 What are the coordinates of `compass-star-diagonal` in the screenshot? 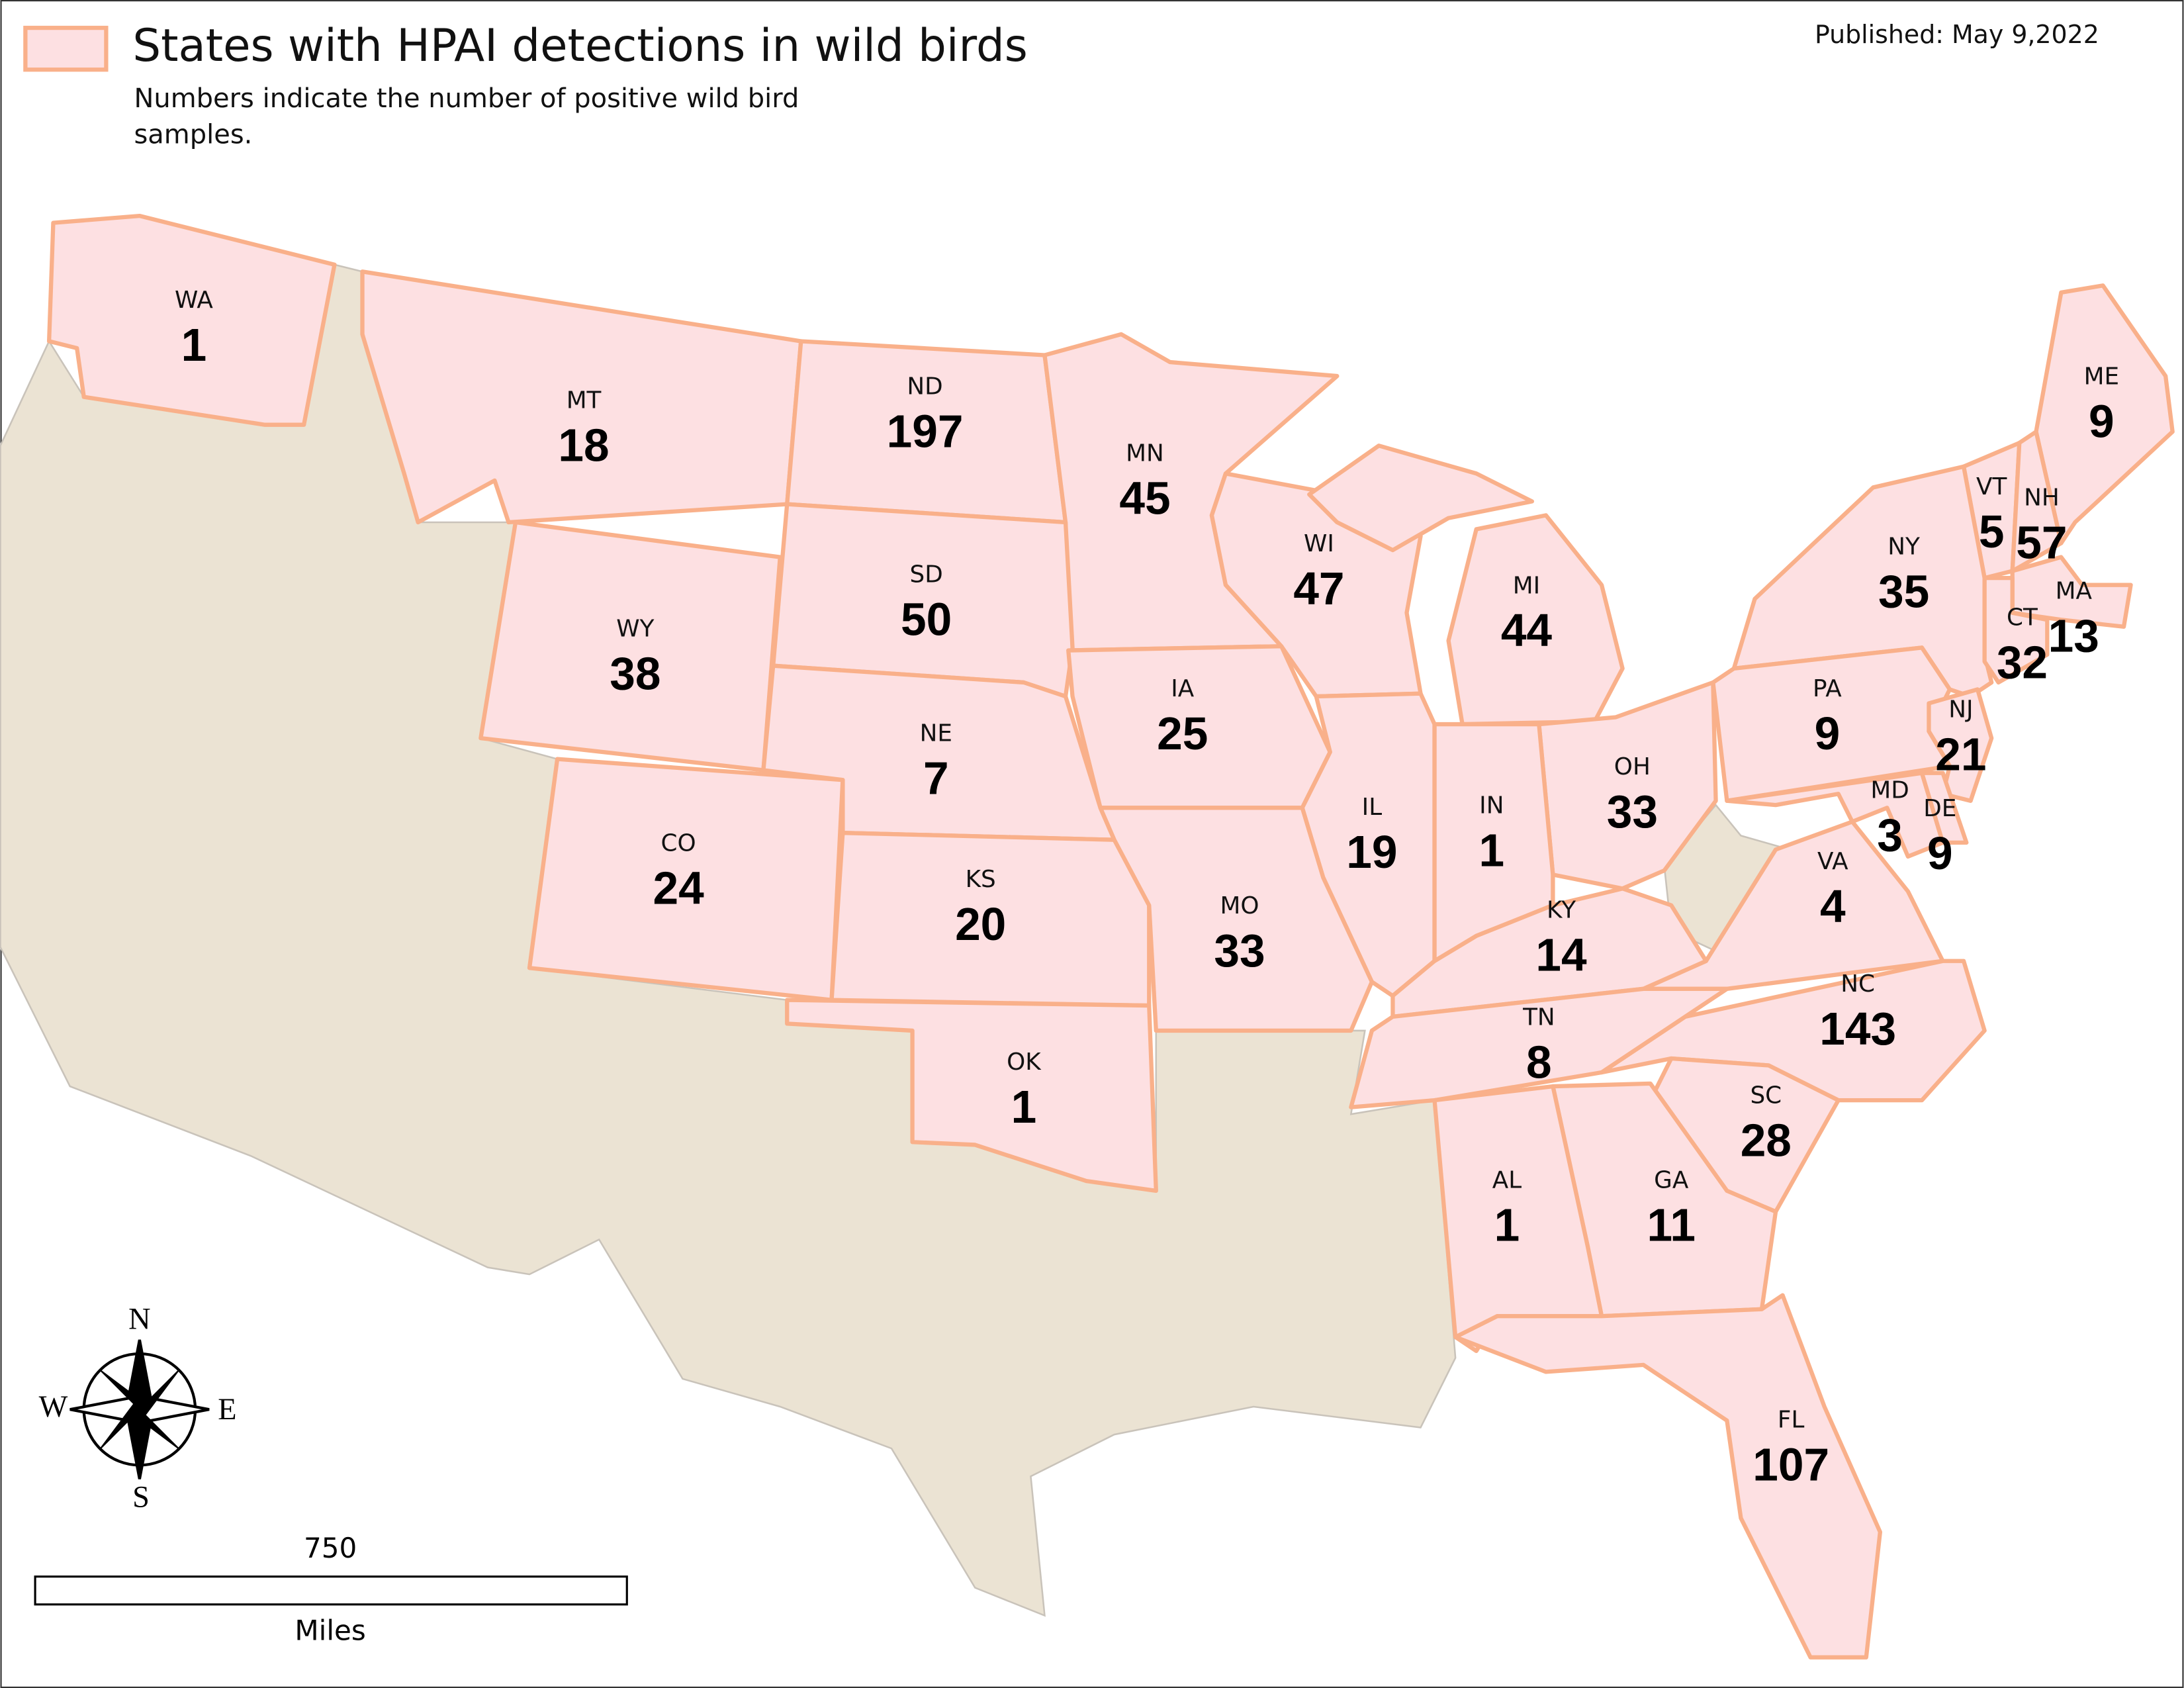 It's located at (139, 1409).